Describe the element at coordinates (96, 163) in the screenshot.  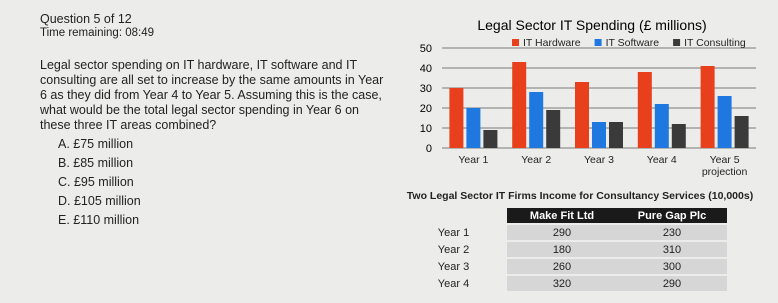
I see `option: B. £85 million` at that location.